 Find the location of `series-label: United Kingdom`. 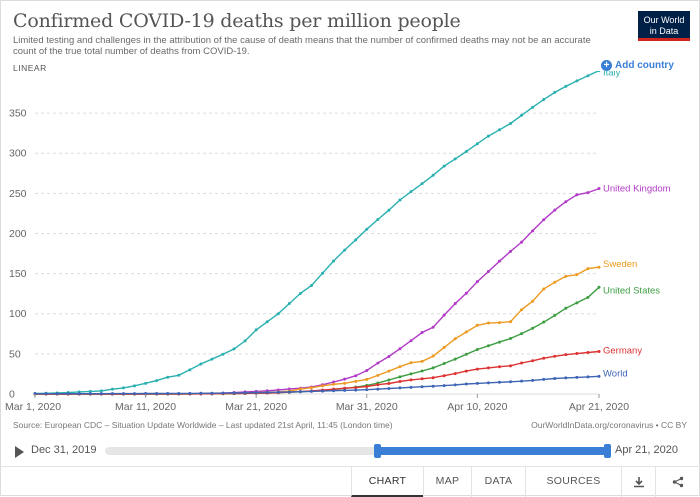

series-label: United Kingdom is located at coordinates (637, 189).